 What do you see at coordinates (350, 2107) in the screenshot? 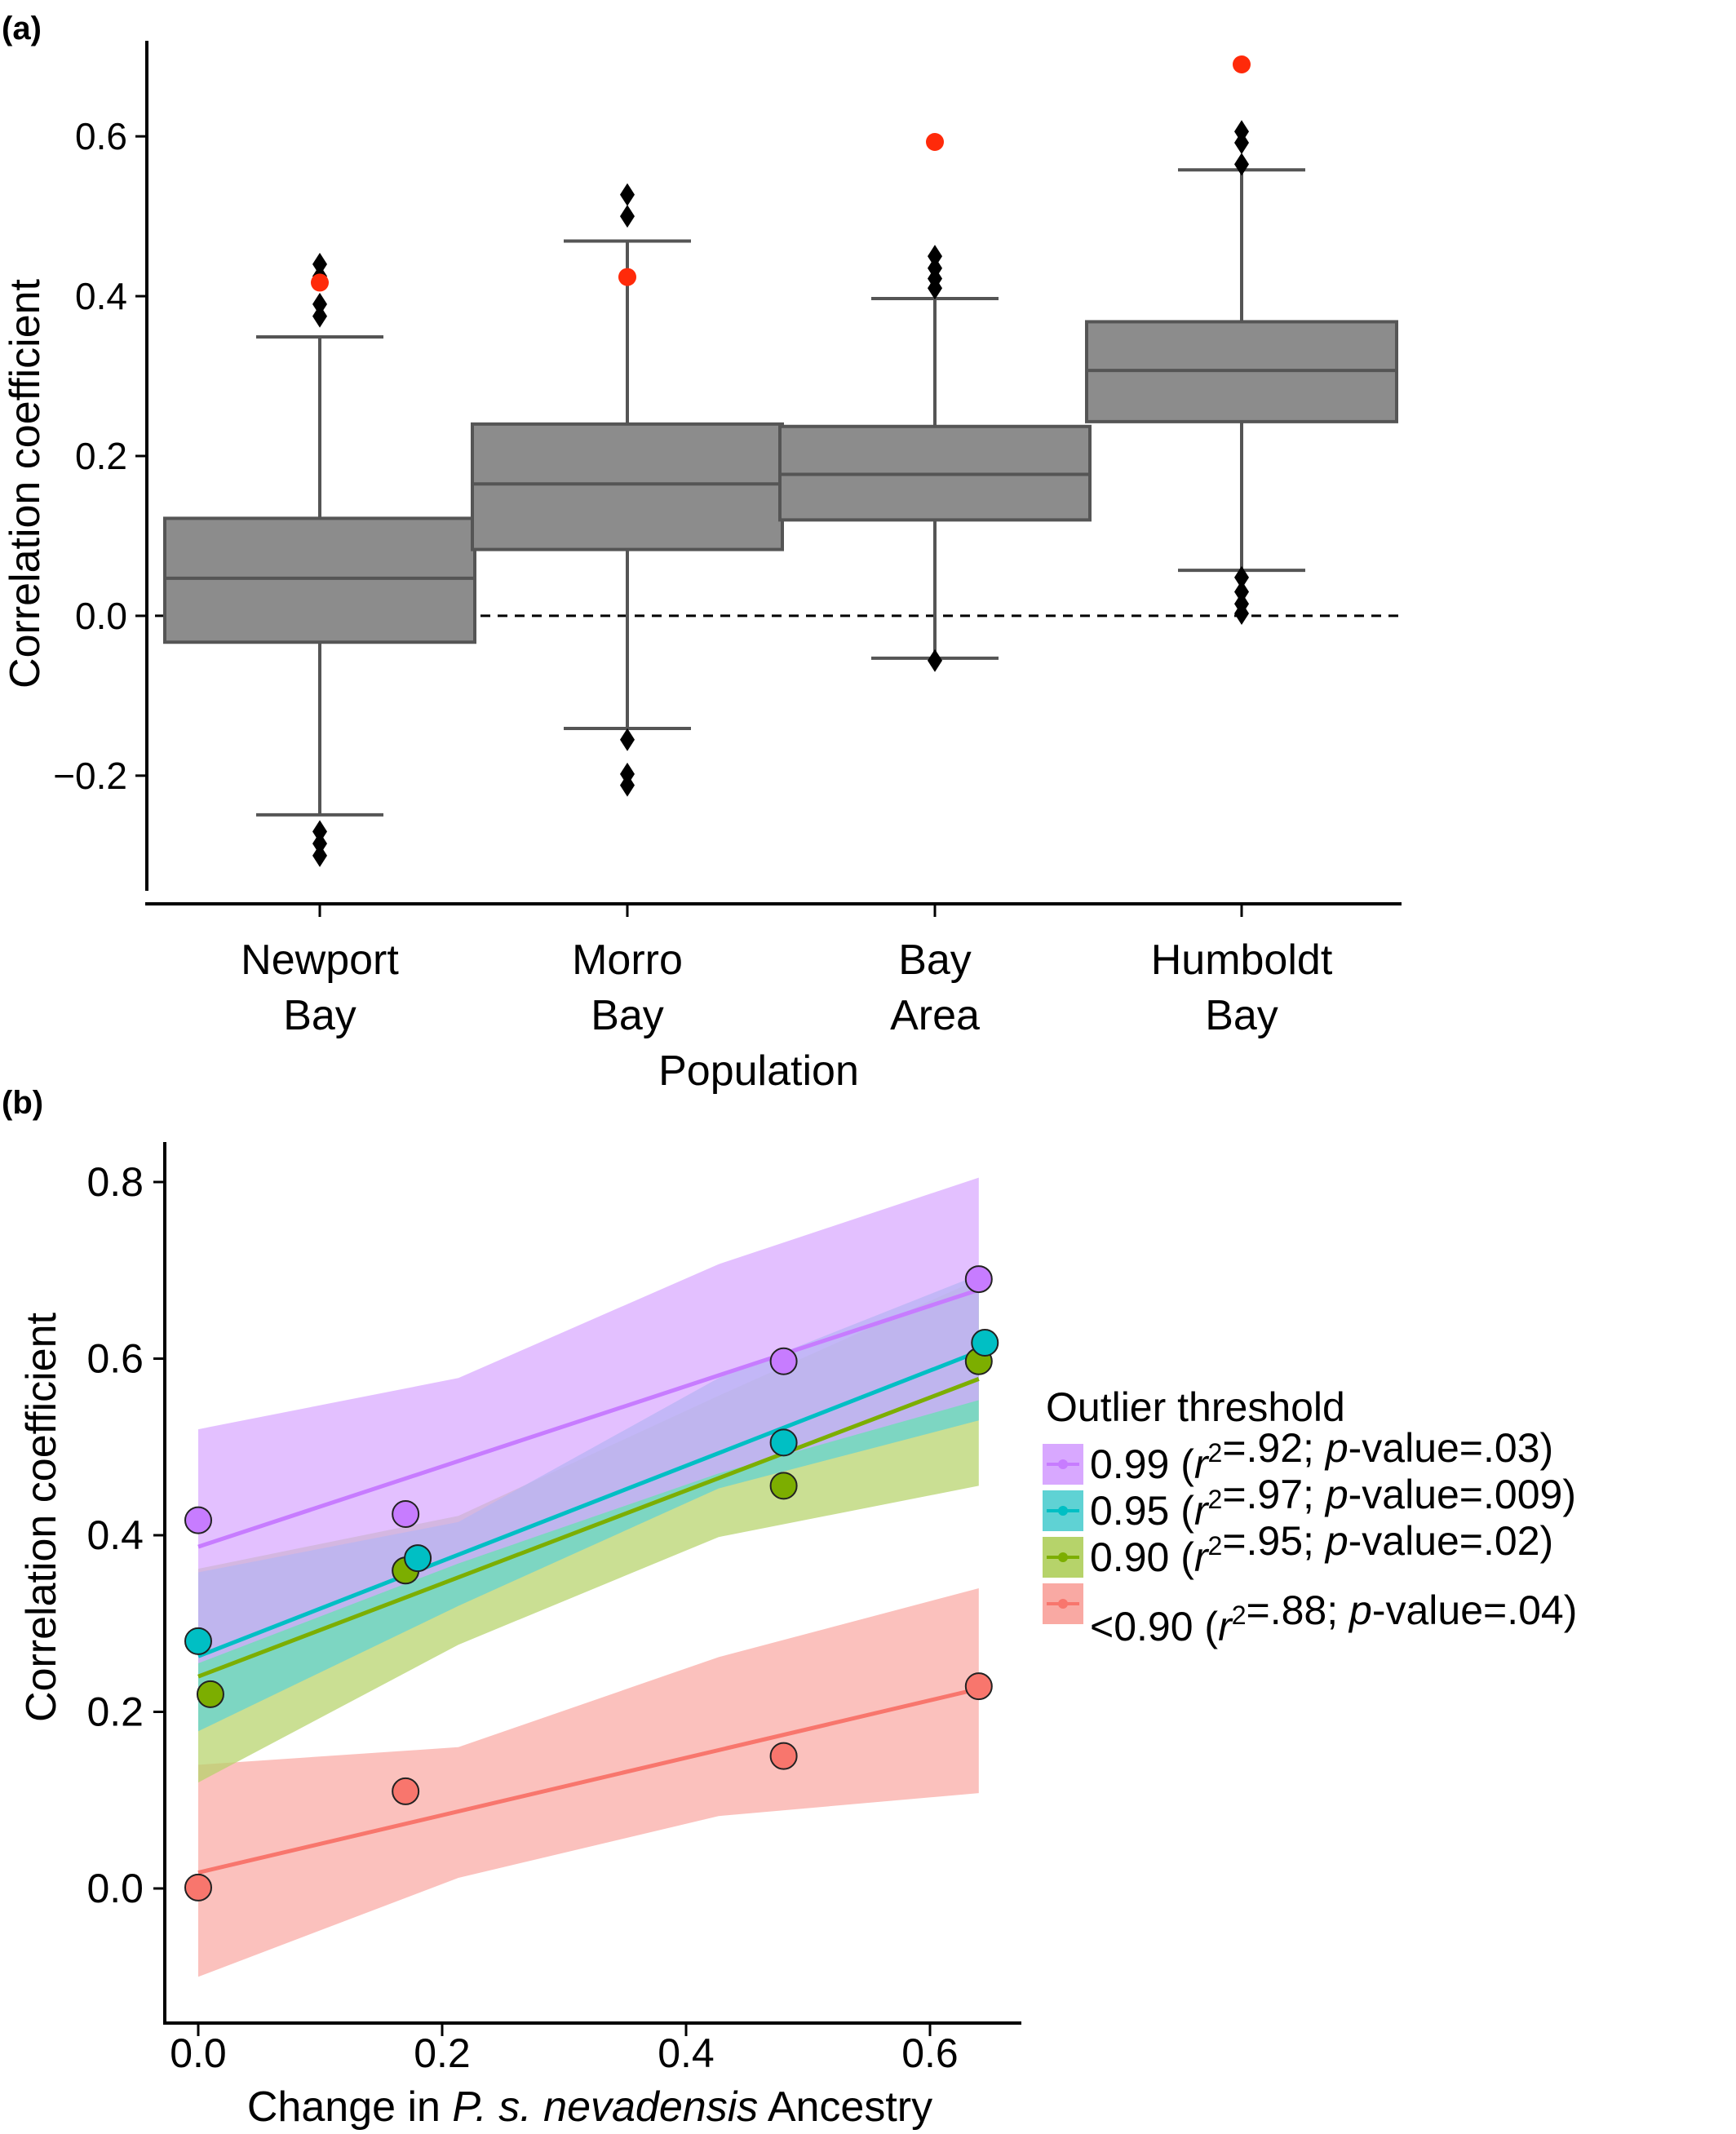
I see `x-axis-title-part-1: Change in` at bounding box center [350, 2107].